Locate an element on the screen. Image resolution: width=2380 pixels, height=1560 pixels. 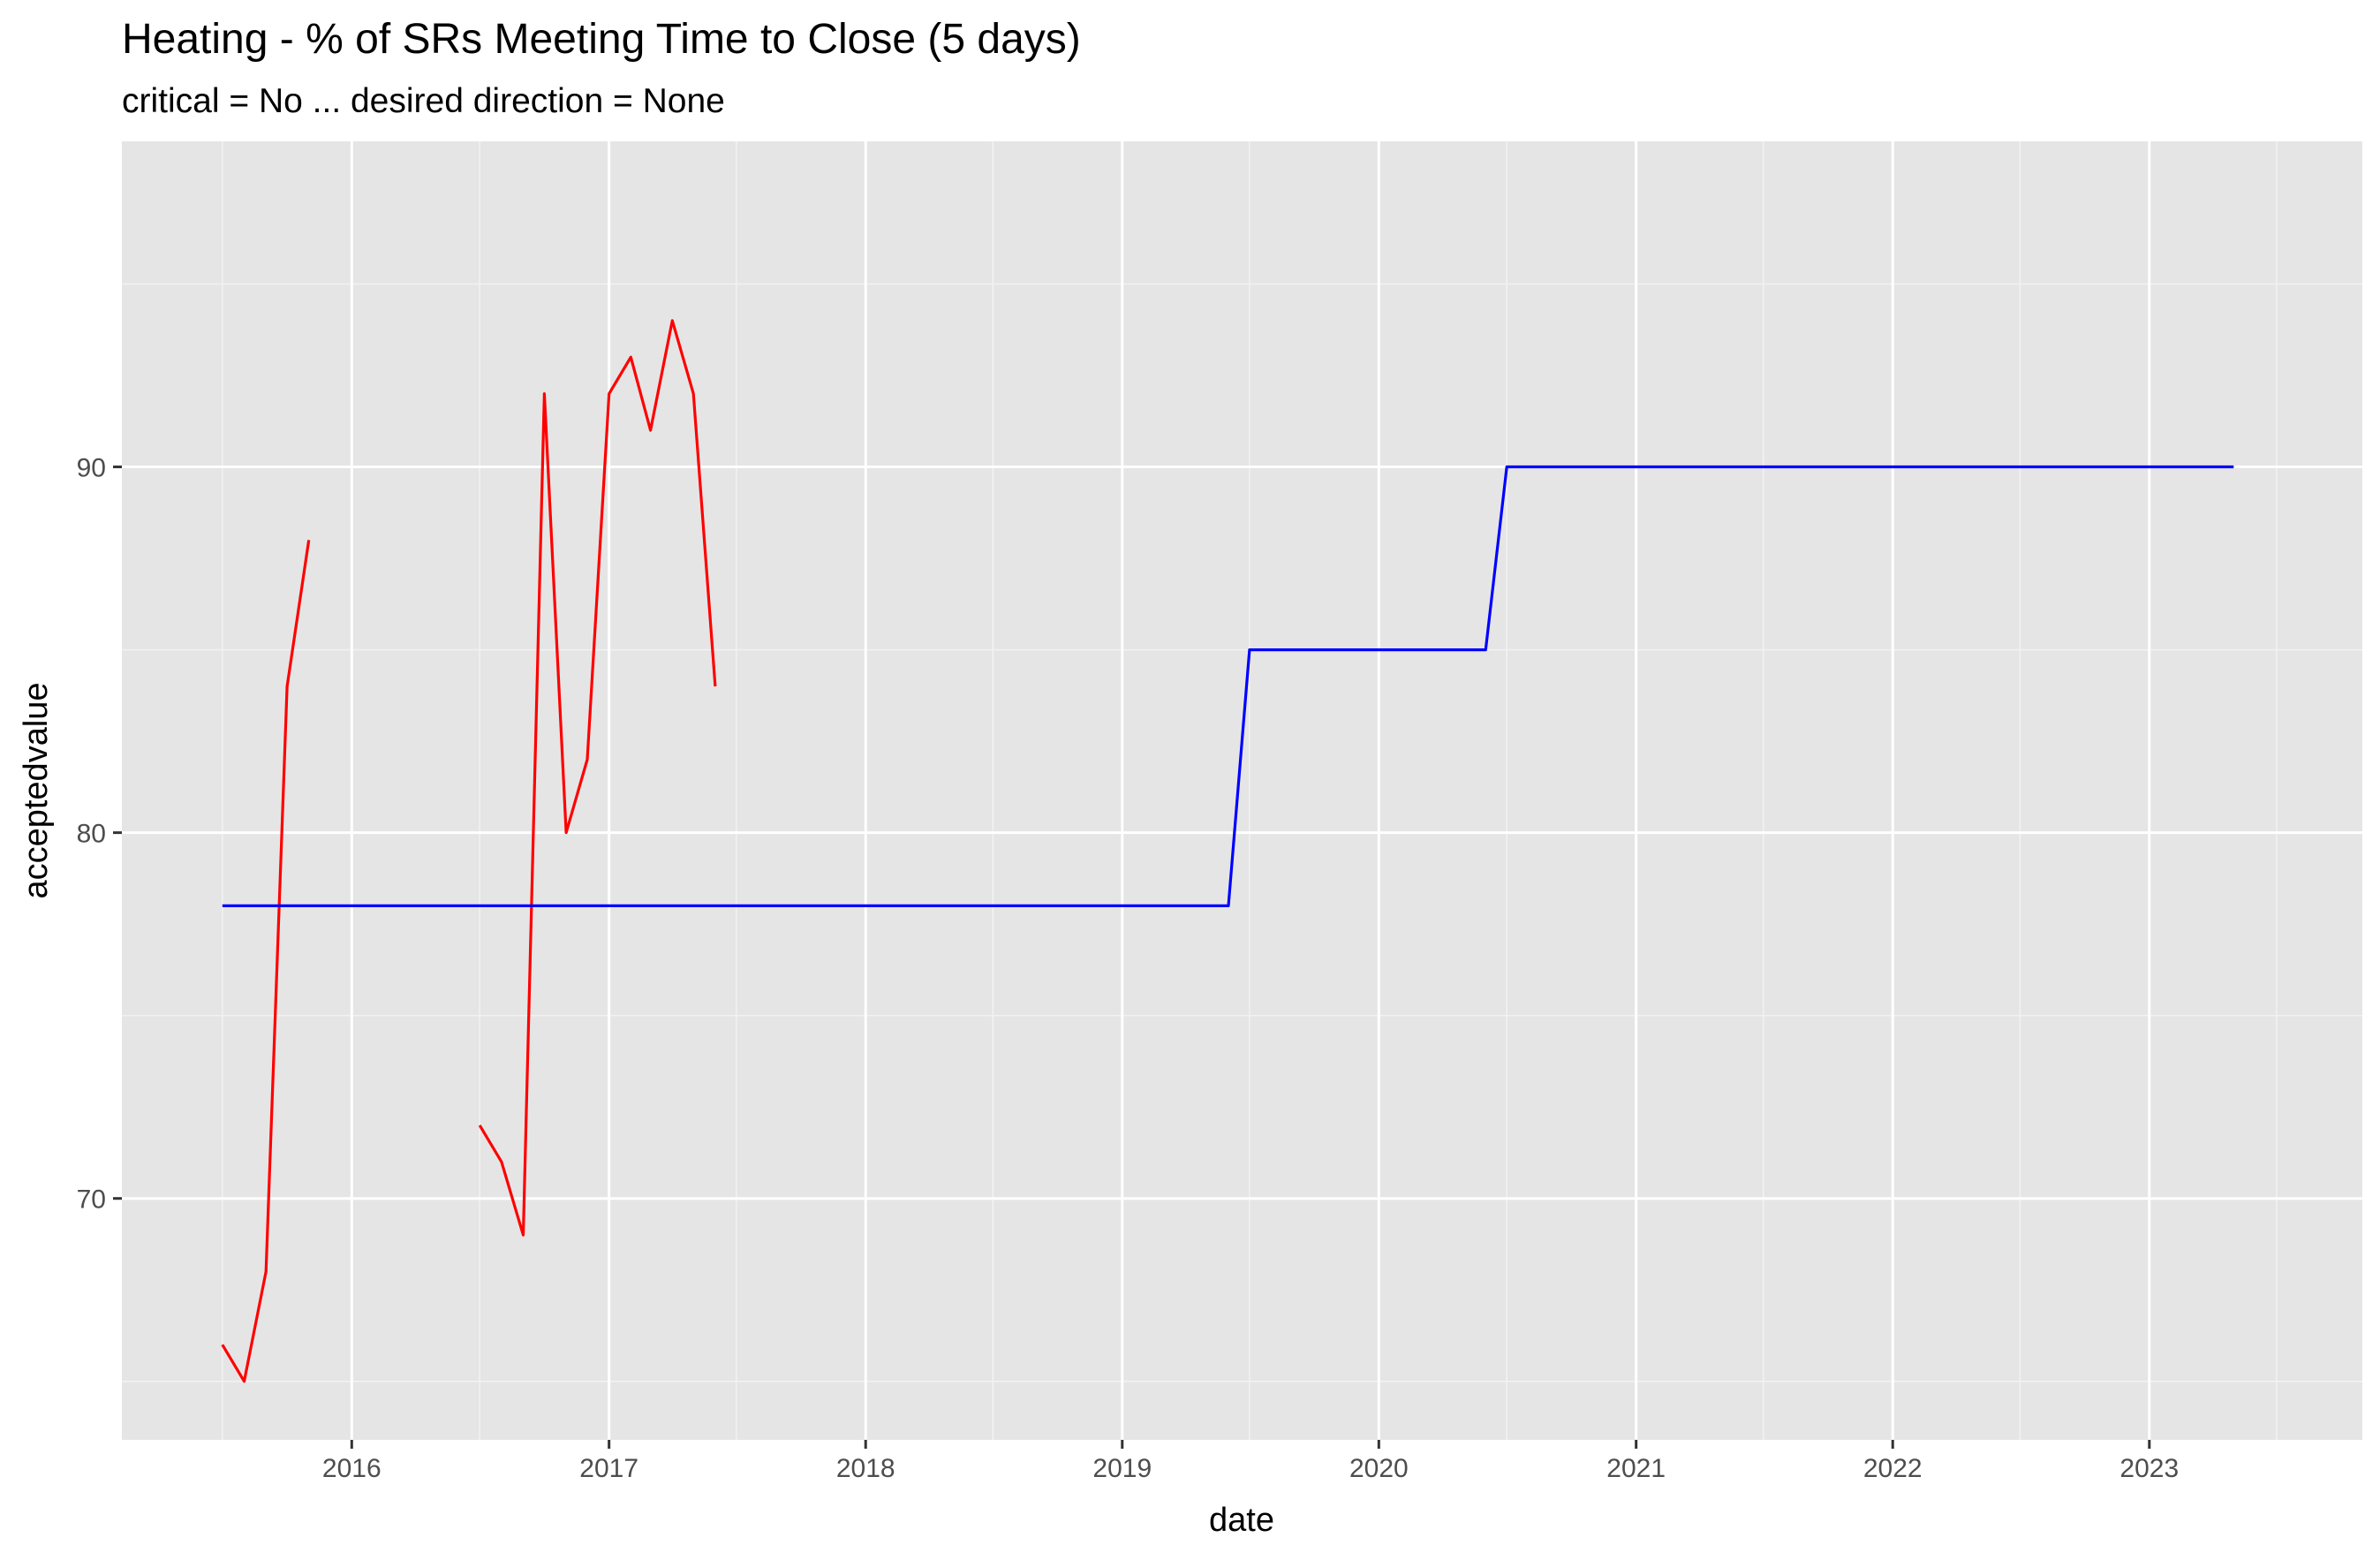
x-axis-title: date is located at coordinates (1241, 1520).